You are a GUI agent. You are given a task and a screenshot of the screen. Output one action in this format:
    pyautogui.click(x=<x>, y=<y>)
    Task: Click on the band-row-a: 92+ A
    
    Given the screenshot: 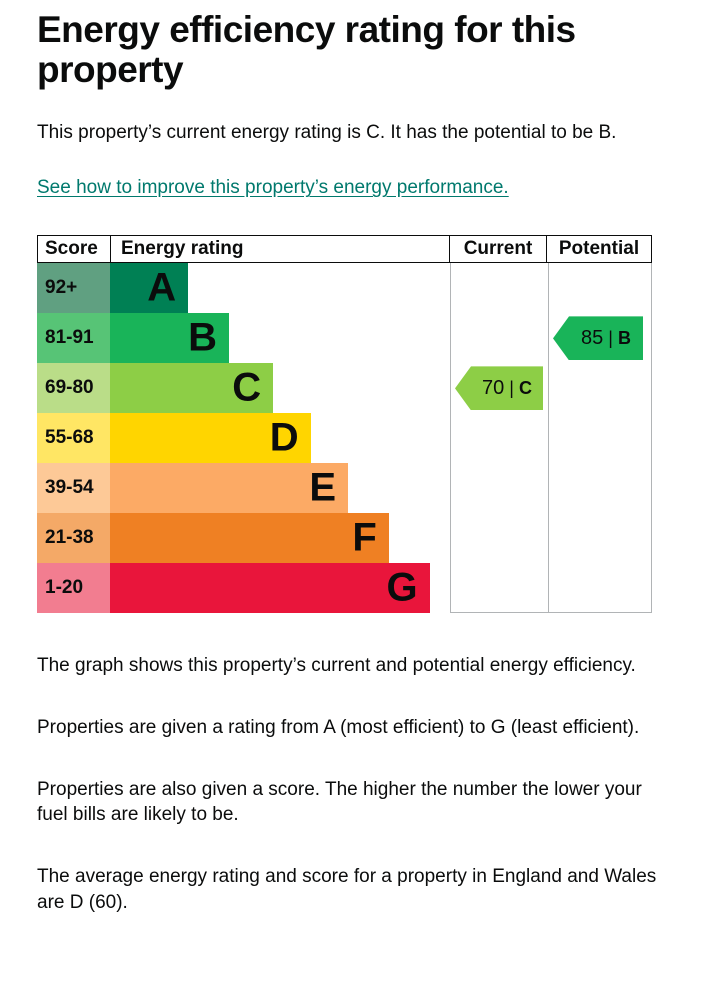 What is the action you would take?
    pyautogui.click(x=344, y=288)
    